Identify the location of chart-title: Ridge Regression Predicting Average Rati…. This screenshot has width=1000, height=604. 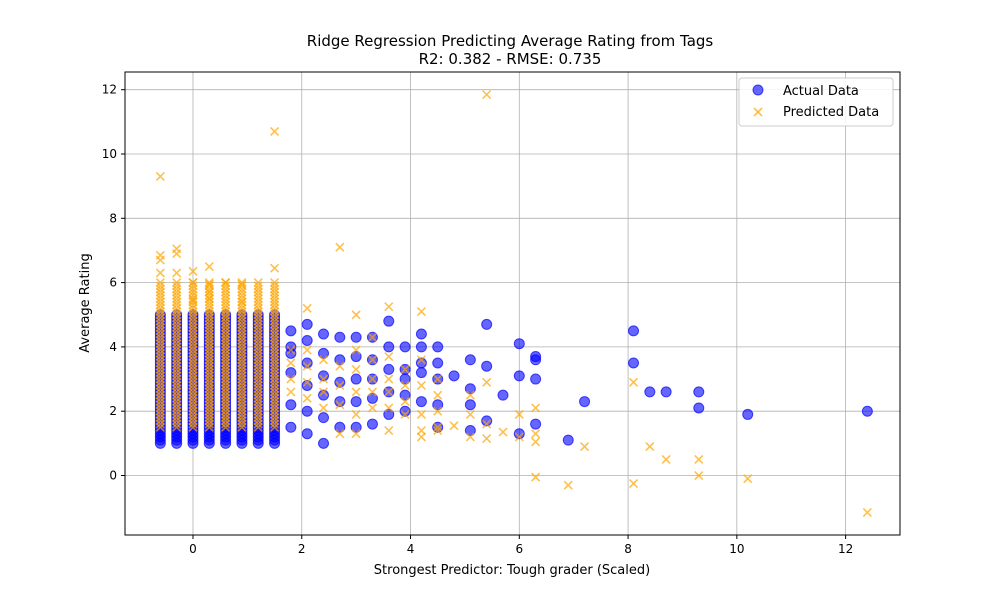
(510, 41).